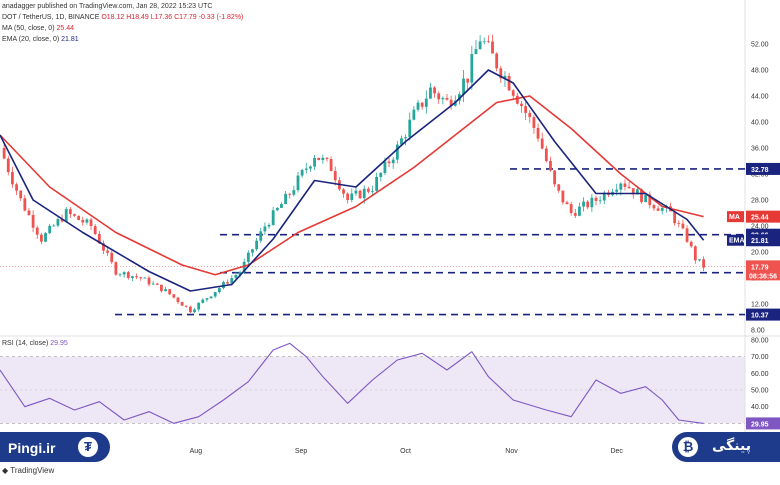 This screenshot has height=485, width=780. What do you see at coordinates (760, 241) in the screenshot?
I see `price-badge-value: 21.81` at bounding box center [760, 241].